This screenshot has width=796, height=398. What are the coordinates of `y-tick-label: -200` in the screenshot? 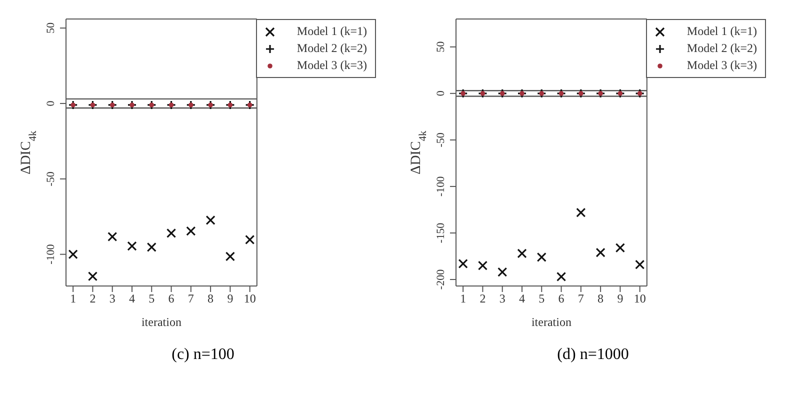 It's located at (441, 279).